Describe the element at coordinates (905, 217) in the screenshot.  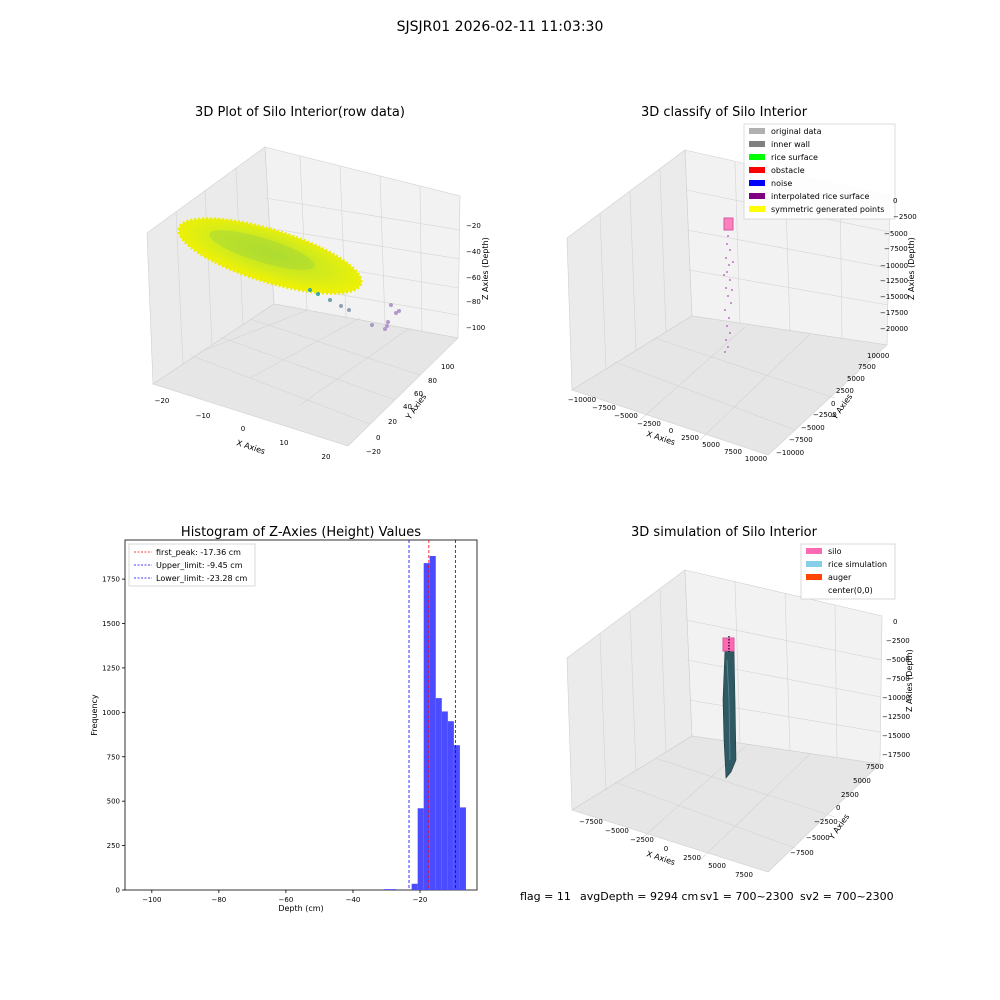
I see `classify-ztick: −2500` at that location.